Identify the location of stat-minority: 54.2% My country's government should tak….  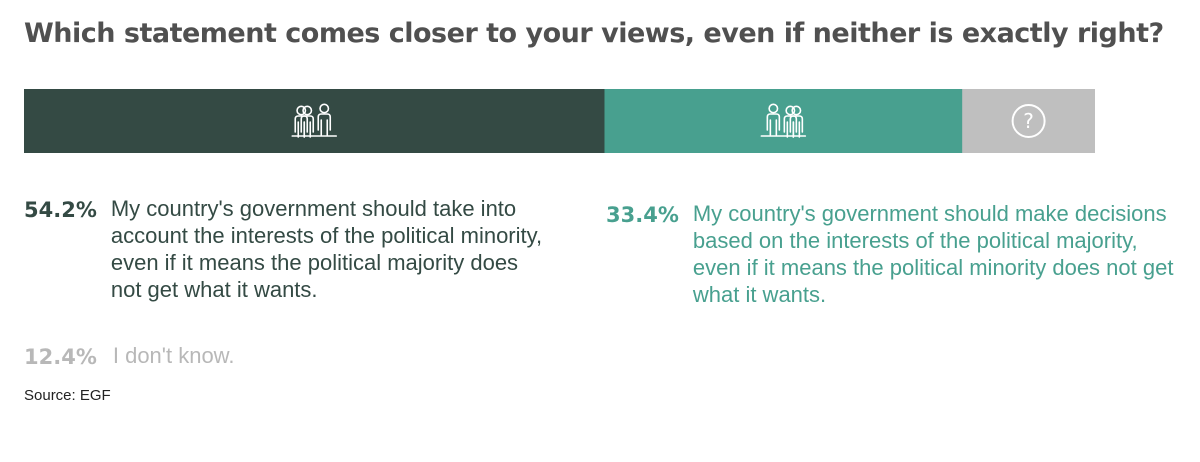
(304, 249).